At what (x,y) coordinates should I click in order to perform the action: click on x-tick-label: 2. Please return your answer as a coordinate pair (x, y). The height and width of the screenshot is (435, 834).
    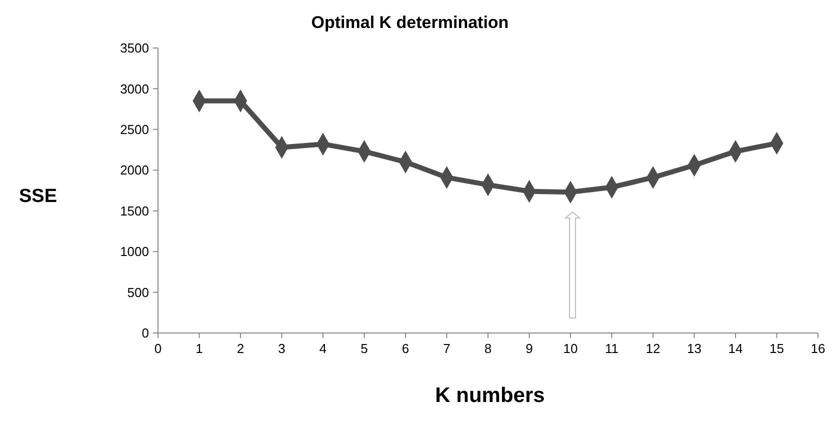
    Looking at the image, I should click on (240, 348).